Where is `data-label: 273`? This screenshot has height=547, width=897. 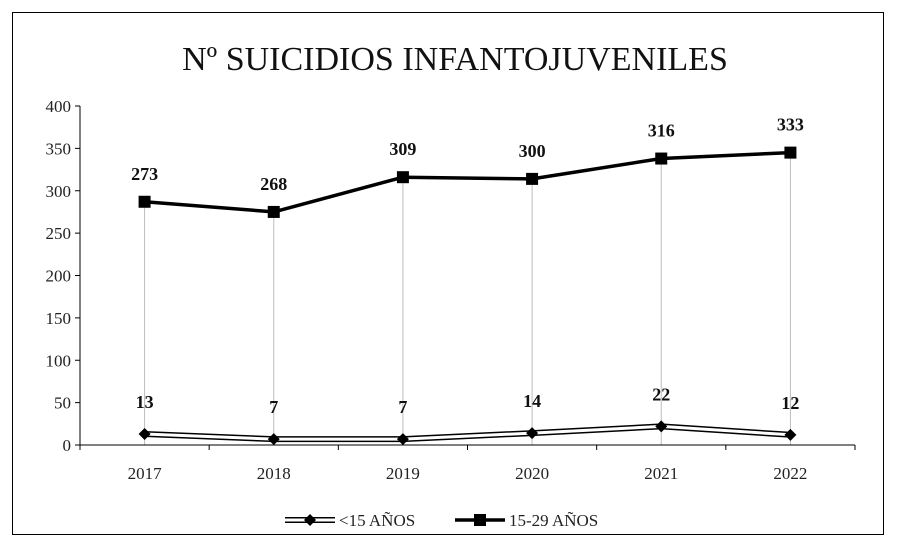 data-label: 273 is located at coordinates (144, 174).